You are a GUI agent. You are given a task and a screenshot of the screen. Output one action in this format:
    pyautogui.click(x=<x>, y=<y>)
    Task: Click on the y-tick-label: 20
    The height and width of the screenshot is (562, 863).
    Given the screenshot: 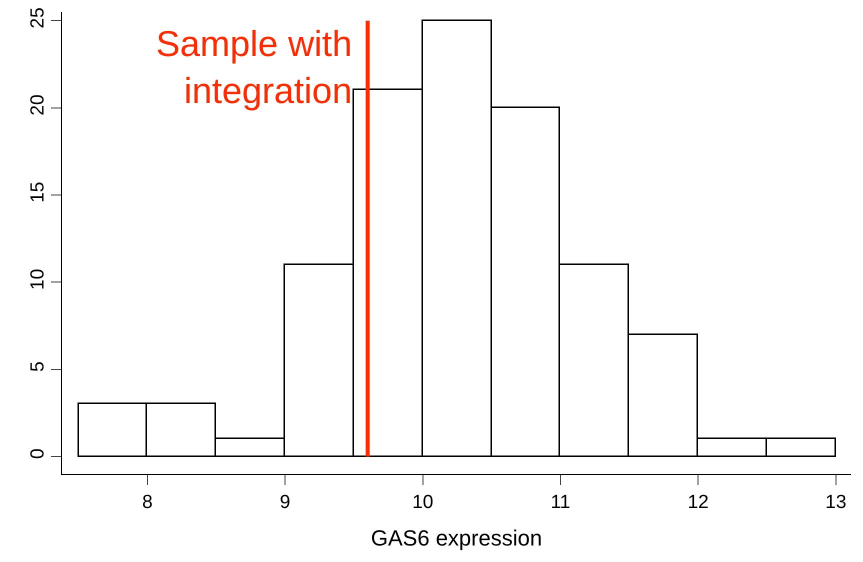 What is the action you would take?
    pyautogui.click(x=37, y=105)
    